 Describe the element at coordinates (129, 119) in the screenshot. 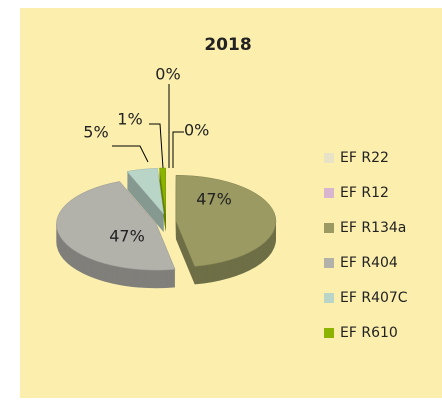

I see `data-label: 1%` at that location.